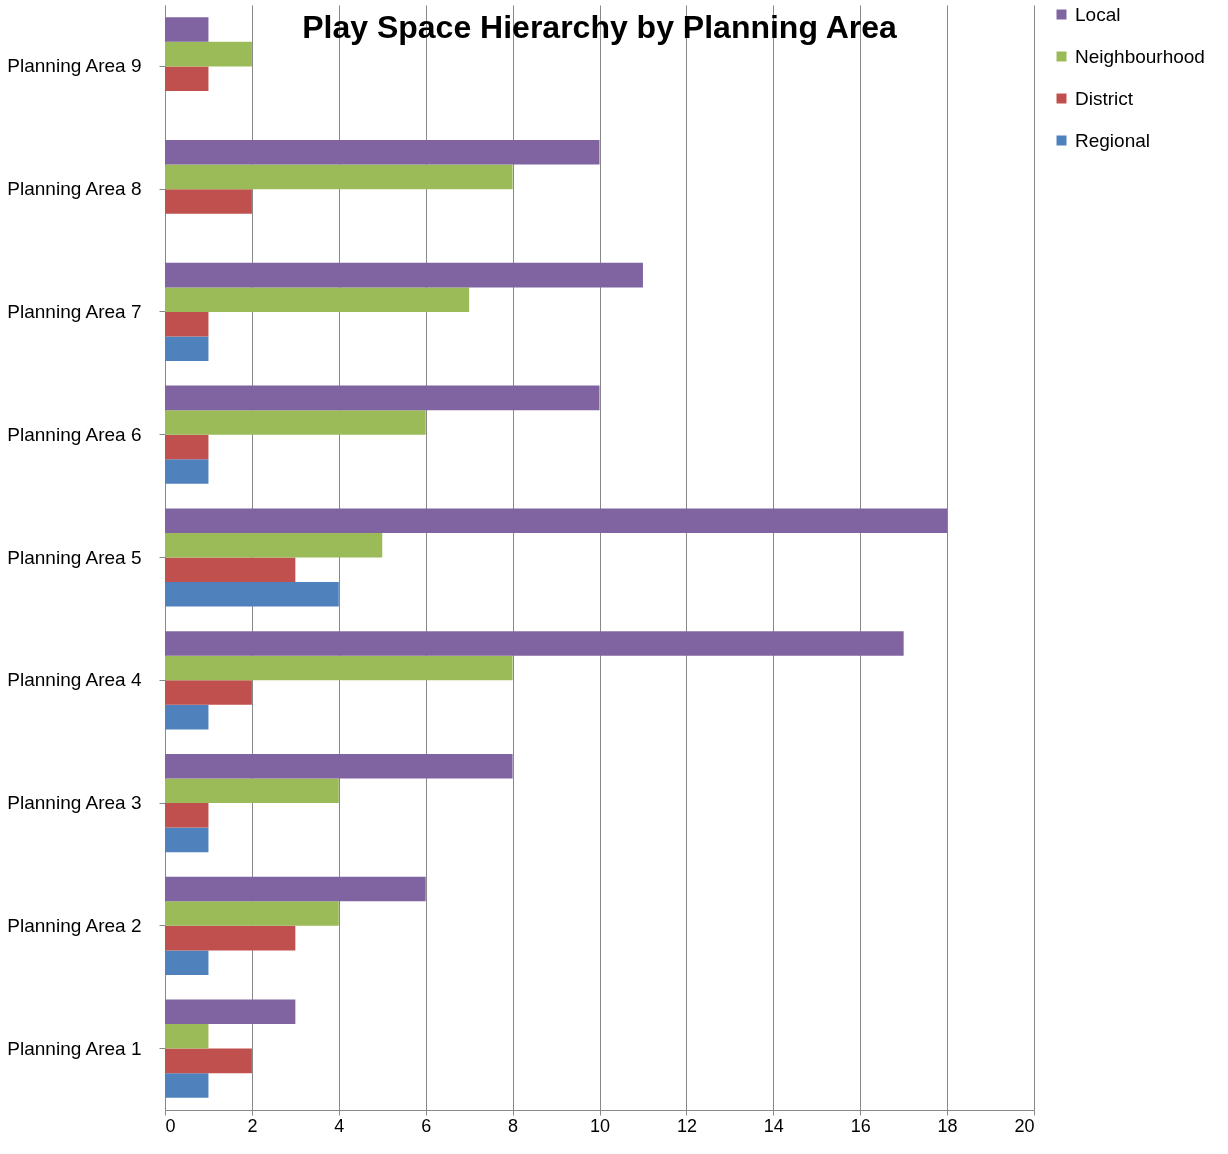 Image resolution: width=1228 pixels, height=1154 pixels. What do you see at coordinates (1140, 56) in the screenshot?
I see `legend-label: Neighbourhood` at bounding box center [1140, 56].